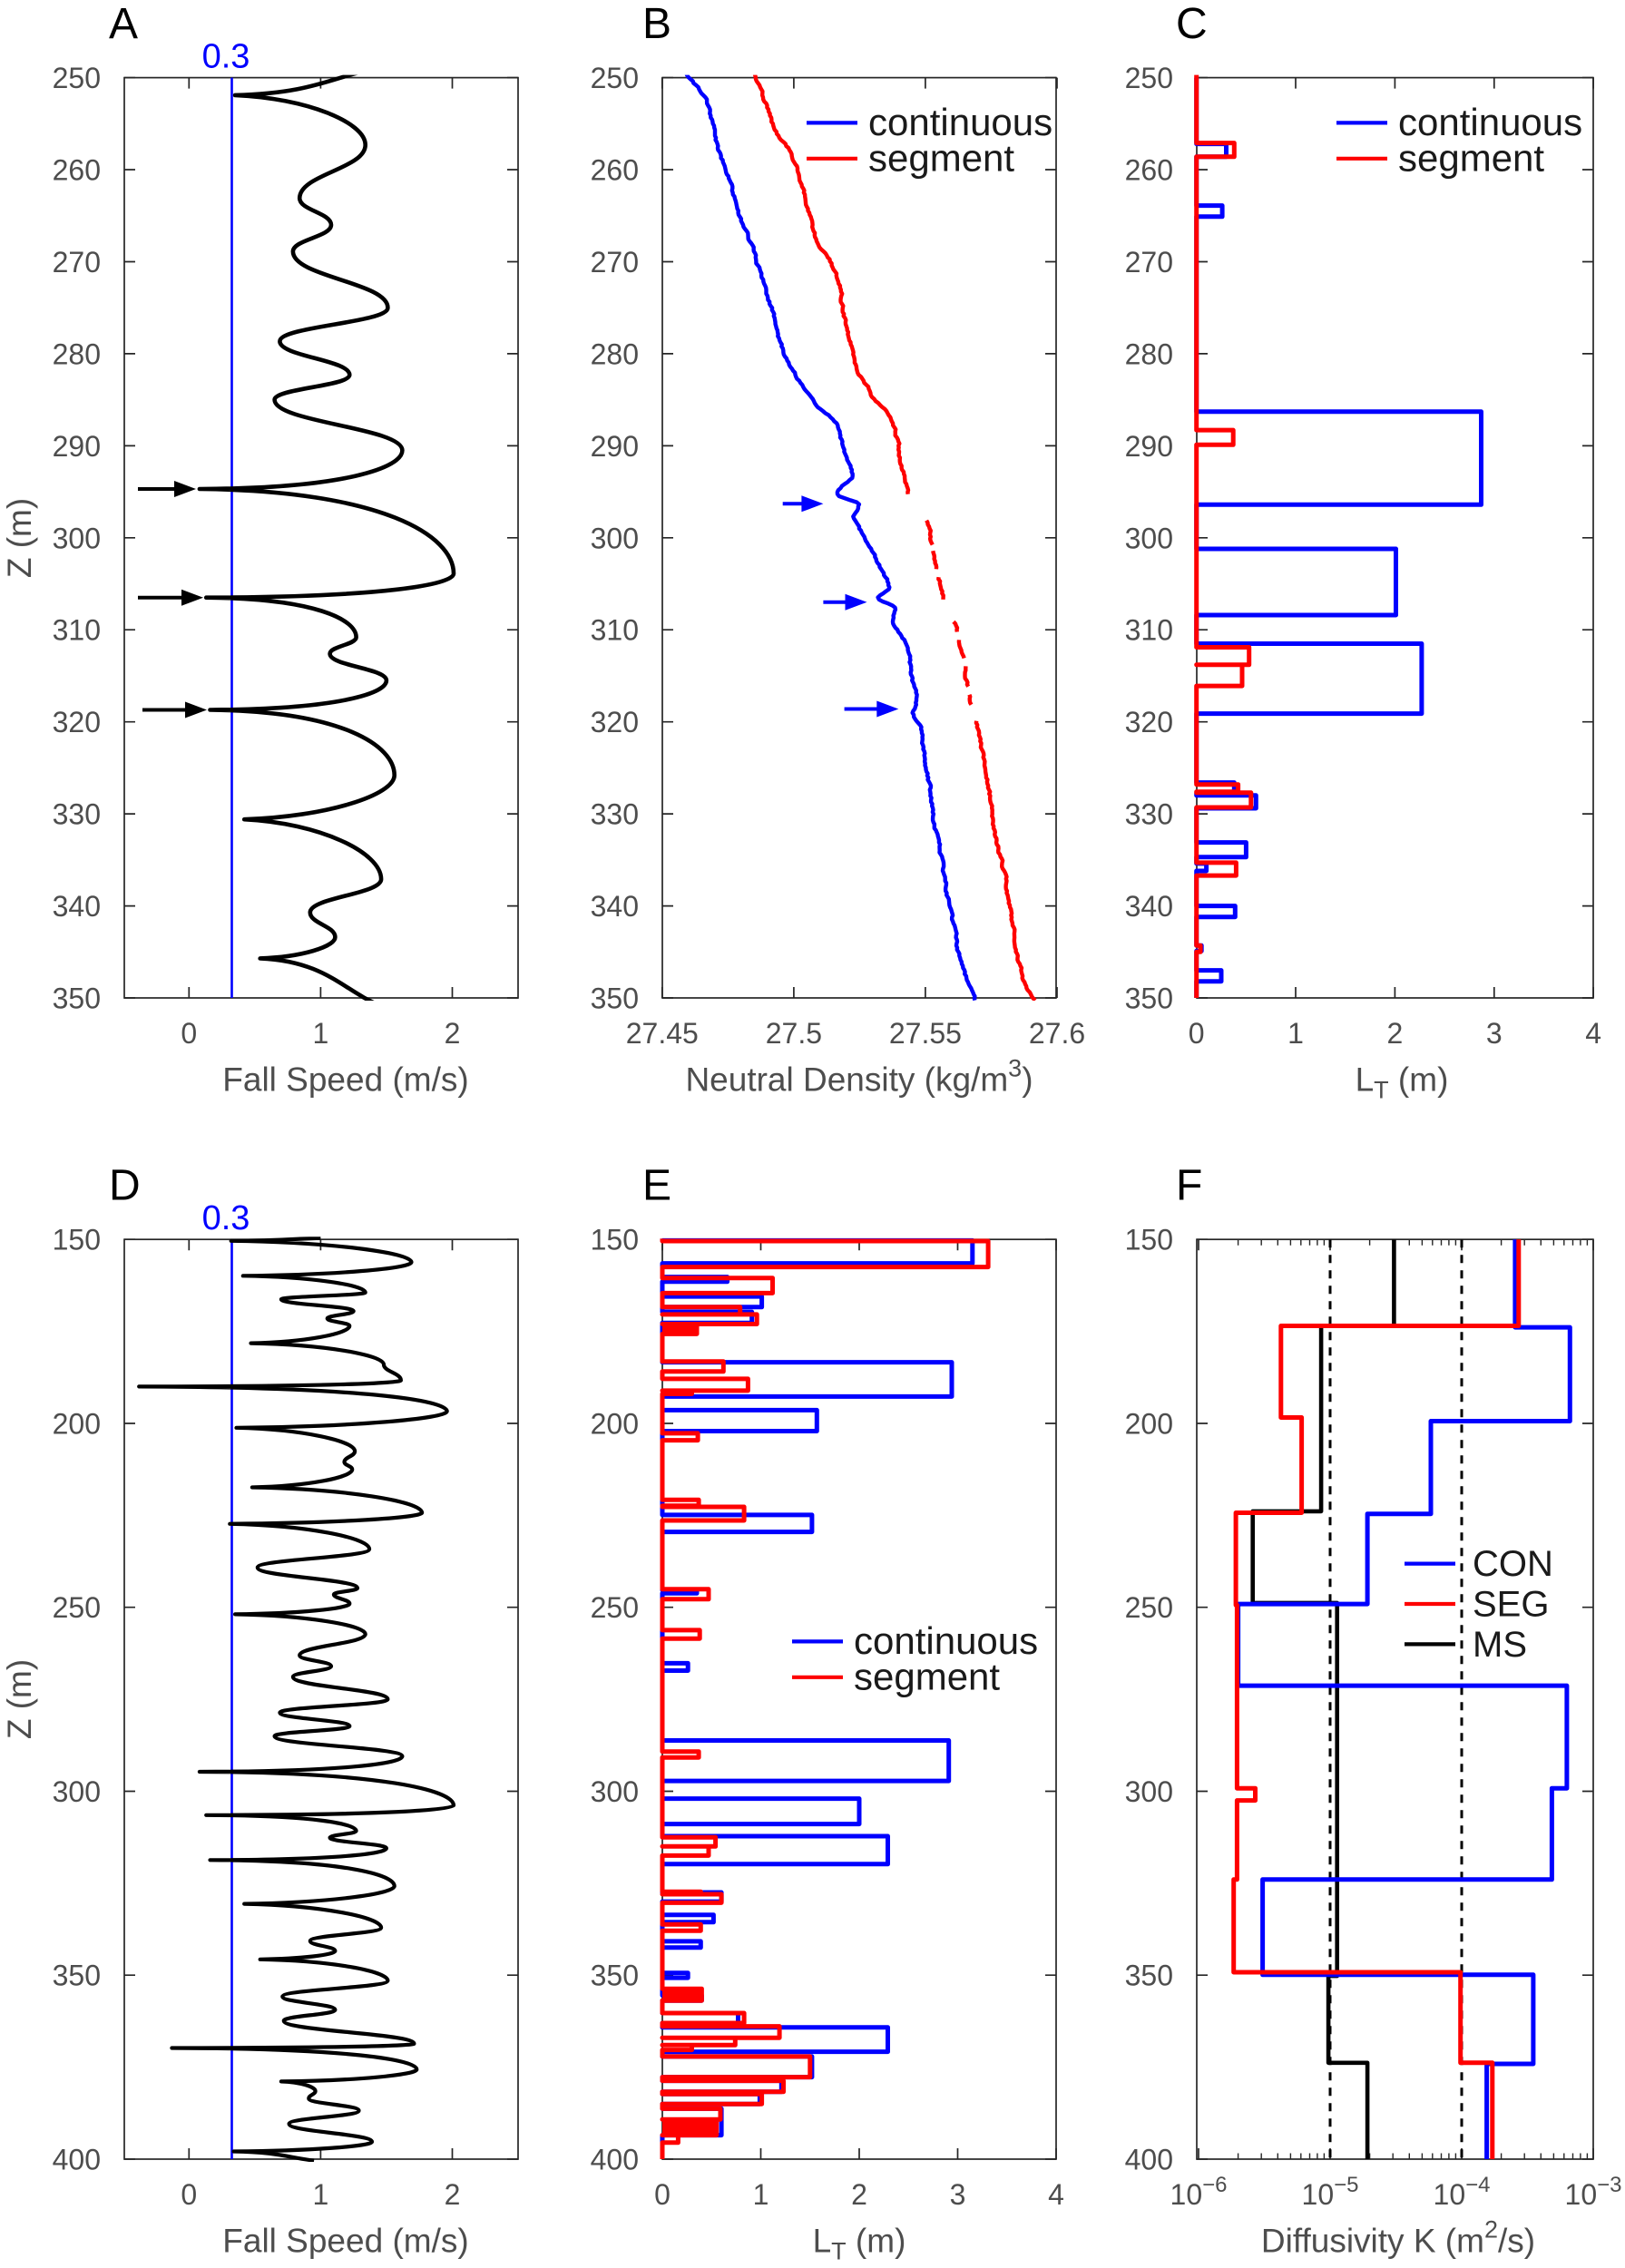  Describe the element at coordinates (1189, 1186) in the screenshot. I see `svg-text: F` at that location.